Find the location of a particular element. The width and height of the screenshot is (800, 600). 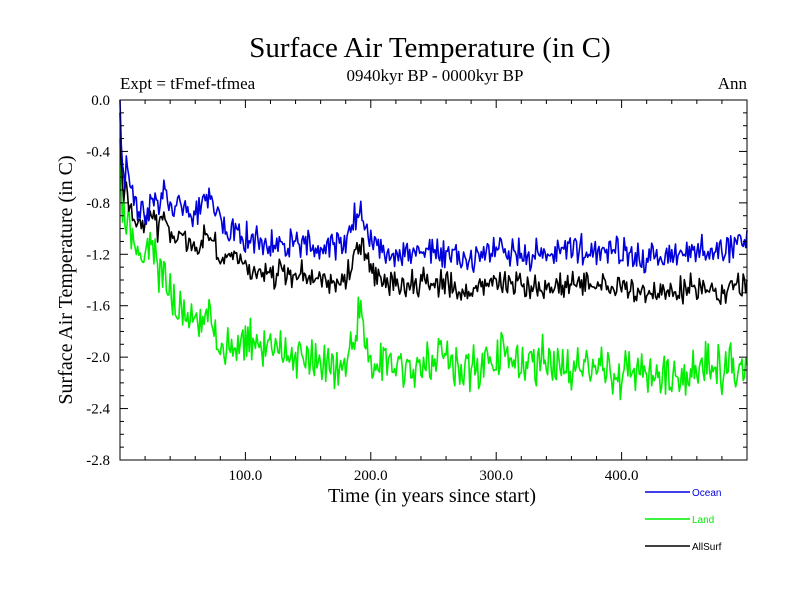

y-tick-label: -2.8 is located at coordinates (98, 461).